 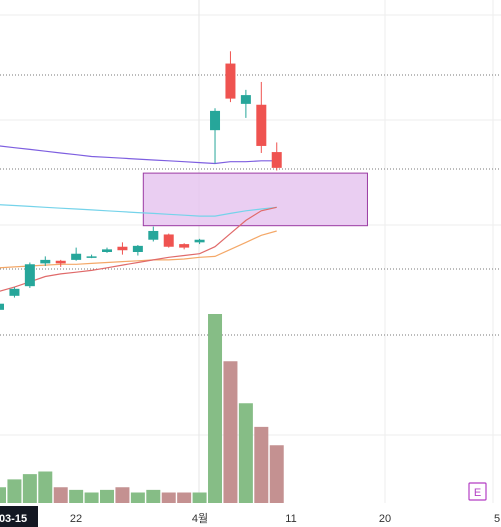 What do you see at coordinates (385, 519) in the screenshot?
I see `x-axis-tick-label: 20` at bounding box center [385, 519].